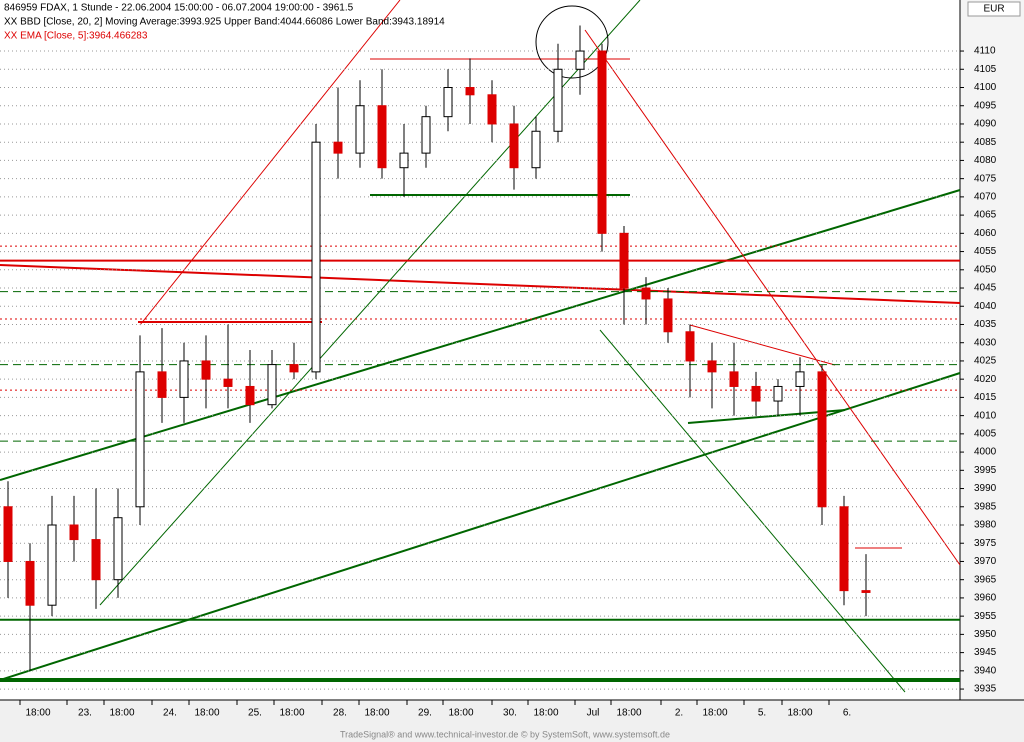 This screenshot has width=1024, height=742. I want to click on y-tick-label: 4085, so click(985, 142).